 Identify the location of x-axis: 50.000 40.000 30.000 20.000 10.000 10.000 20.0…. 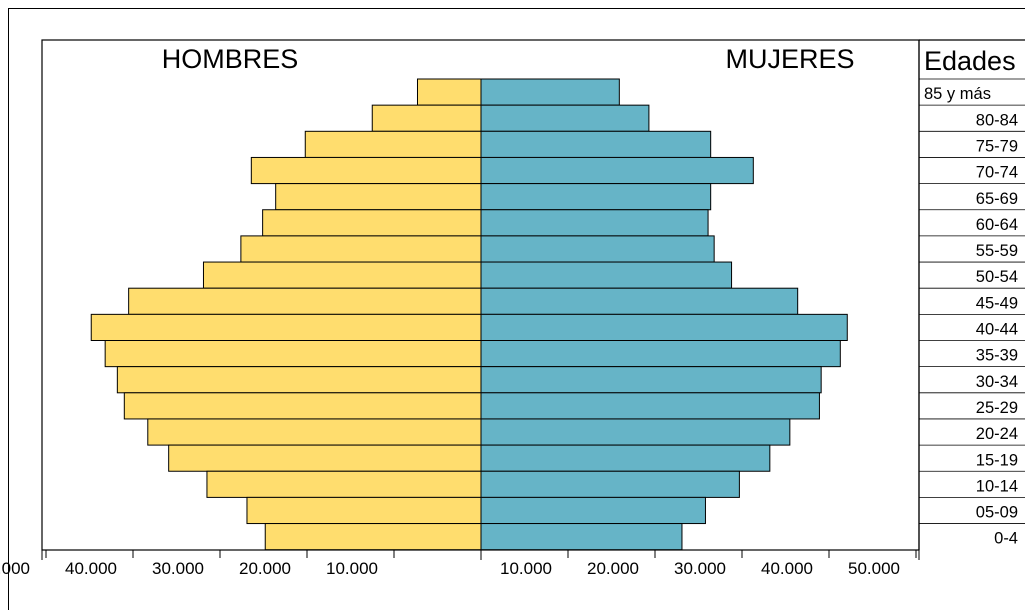
(460, 564).